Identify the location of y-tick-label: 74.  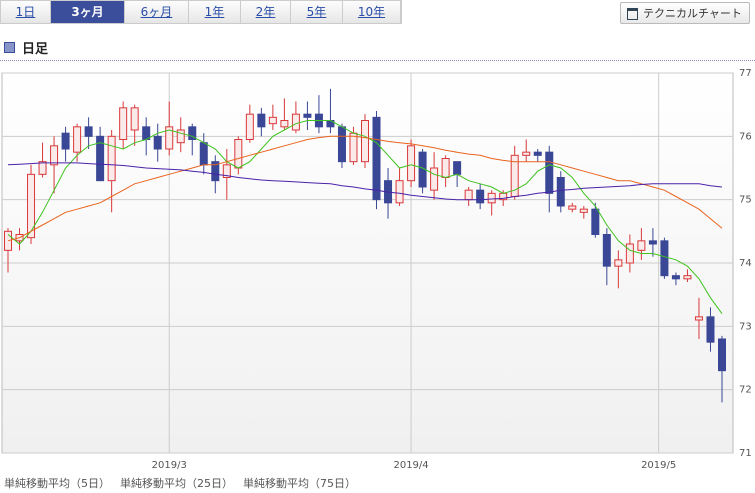
(745, 263).